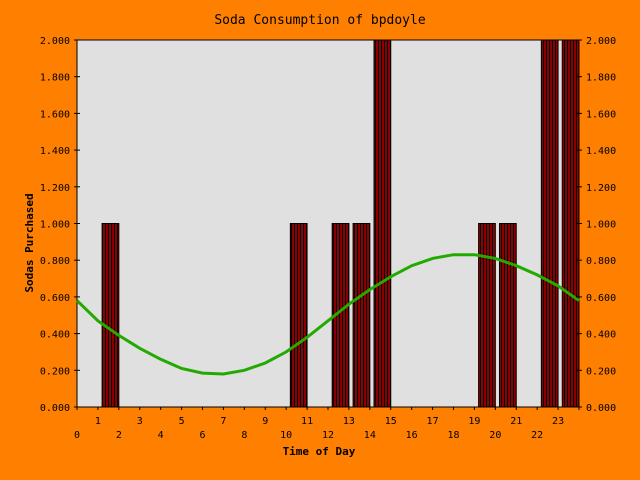 The width and height of the screenshot is (640, 480). Describe the element at coordinates (601, 41) in the screenshot. I see `y-tick-label-right: 2.000` at that location.